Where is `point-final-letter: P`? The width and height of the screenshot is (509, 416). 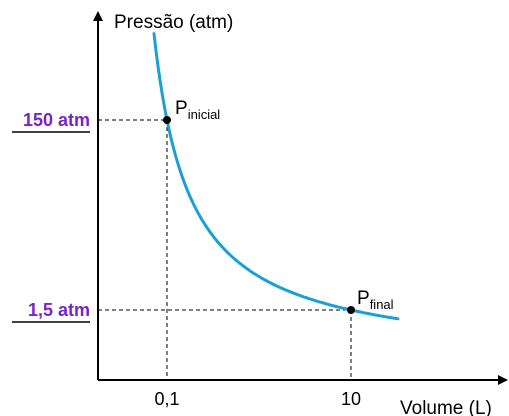 point-final-letter: P is located at coordinates (363, 298).